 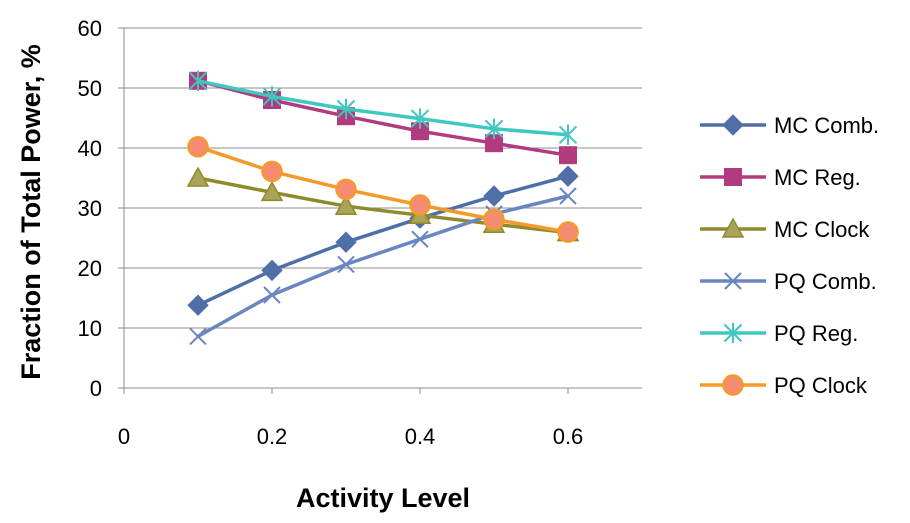 What do you see at coordinates (825, 281) in the screenshot?
I see `legend-label: PQ Comb.` at bounding box center [825, 281].